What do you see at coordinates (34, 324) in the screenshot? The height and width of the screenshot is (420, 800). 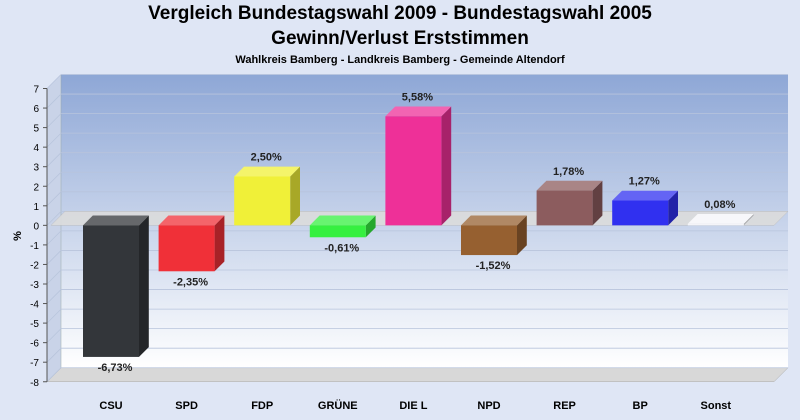 I see `y-tick-label: -5` at bounding box center [34, 324].